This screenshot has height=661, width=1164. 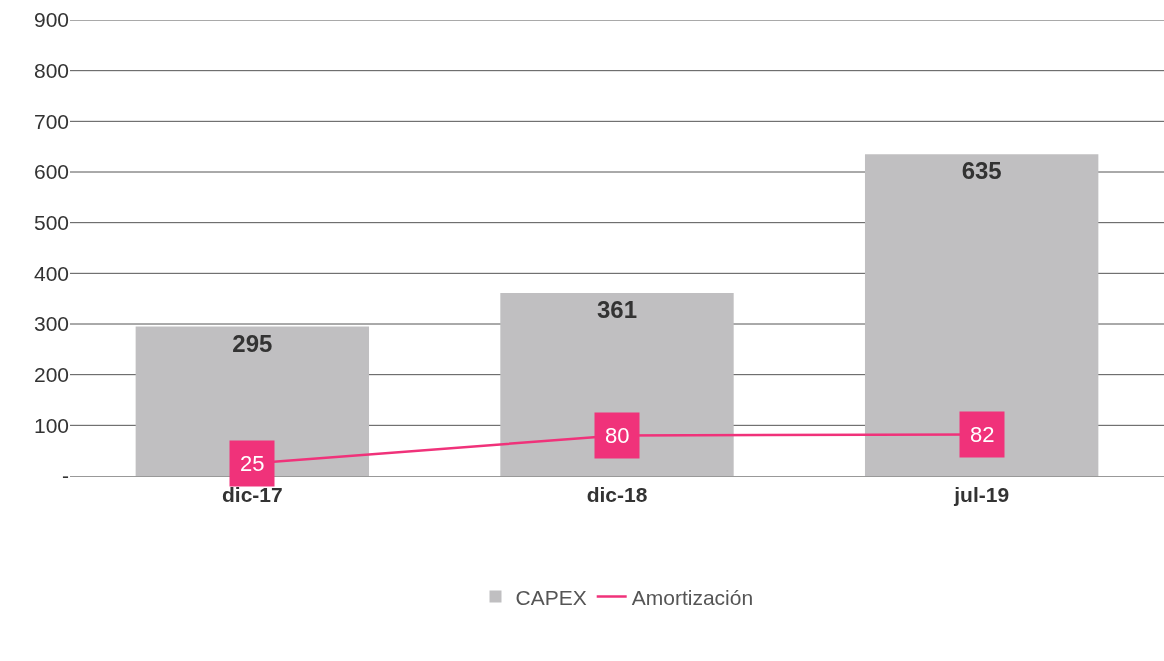 I want to click on y-tick-label: 500, so click(x=51, y=223).